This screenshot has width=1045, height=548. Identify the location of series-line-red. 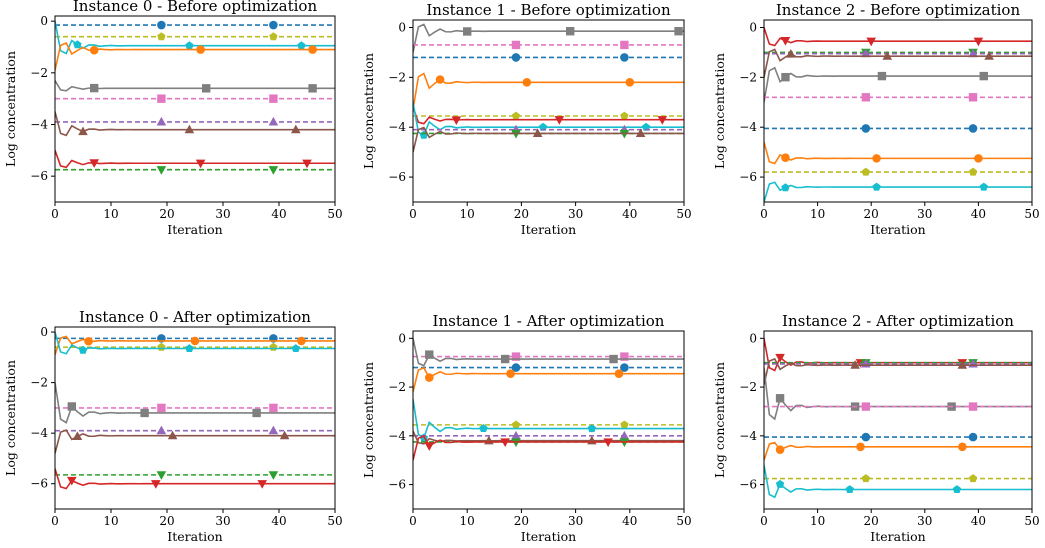
(898, 37).